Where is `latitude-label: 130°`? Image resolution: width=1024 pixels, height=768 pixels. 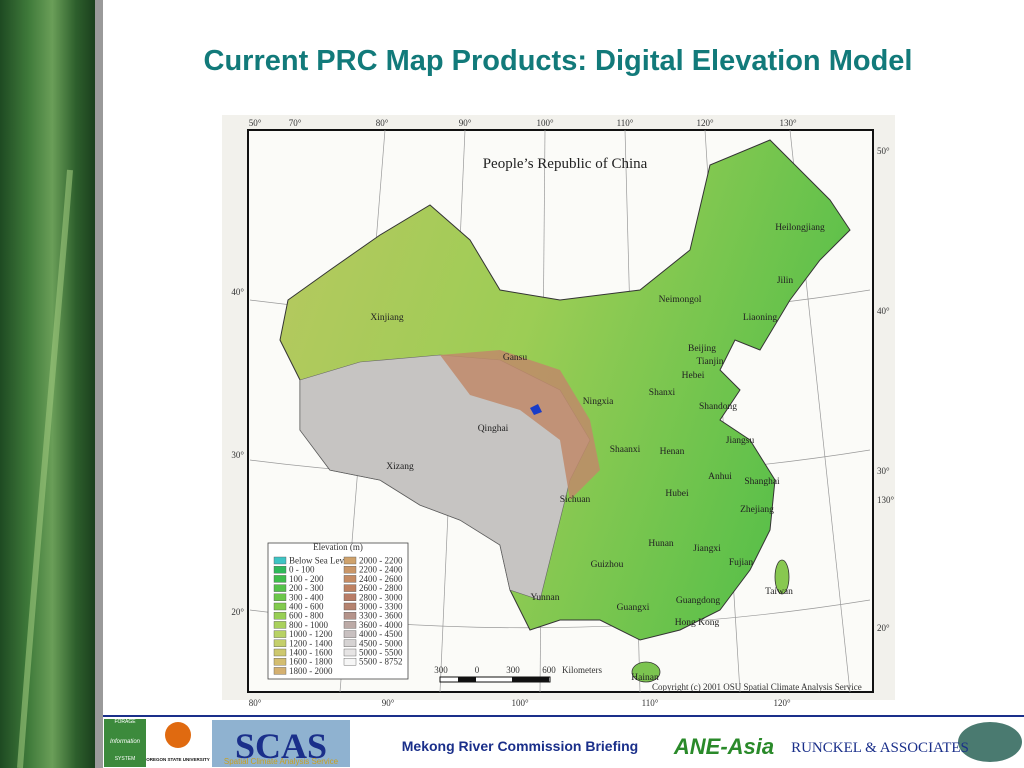 latitude-label: 130° is located at coordinates (886, 500).